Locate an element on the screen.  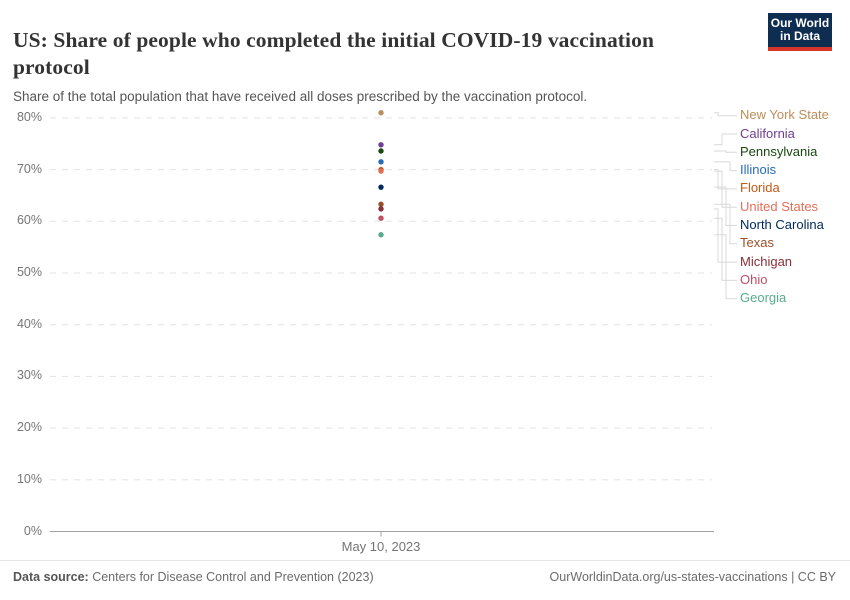
x-axis-tick-label: May 10, 2023 is located at coordinates (381, 546).